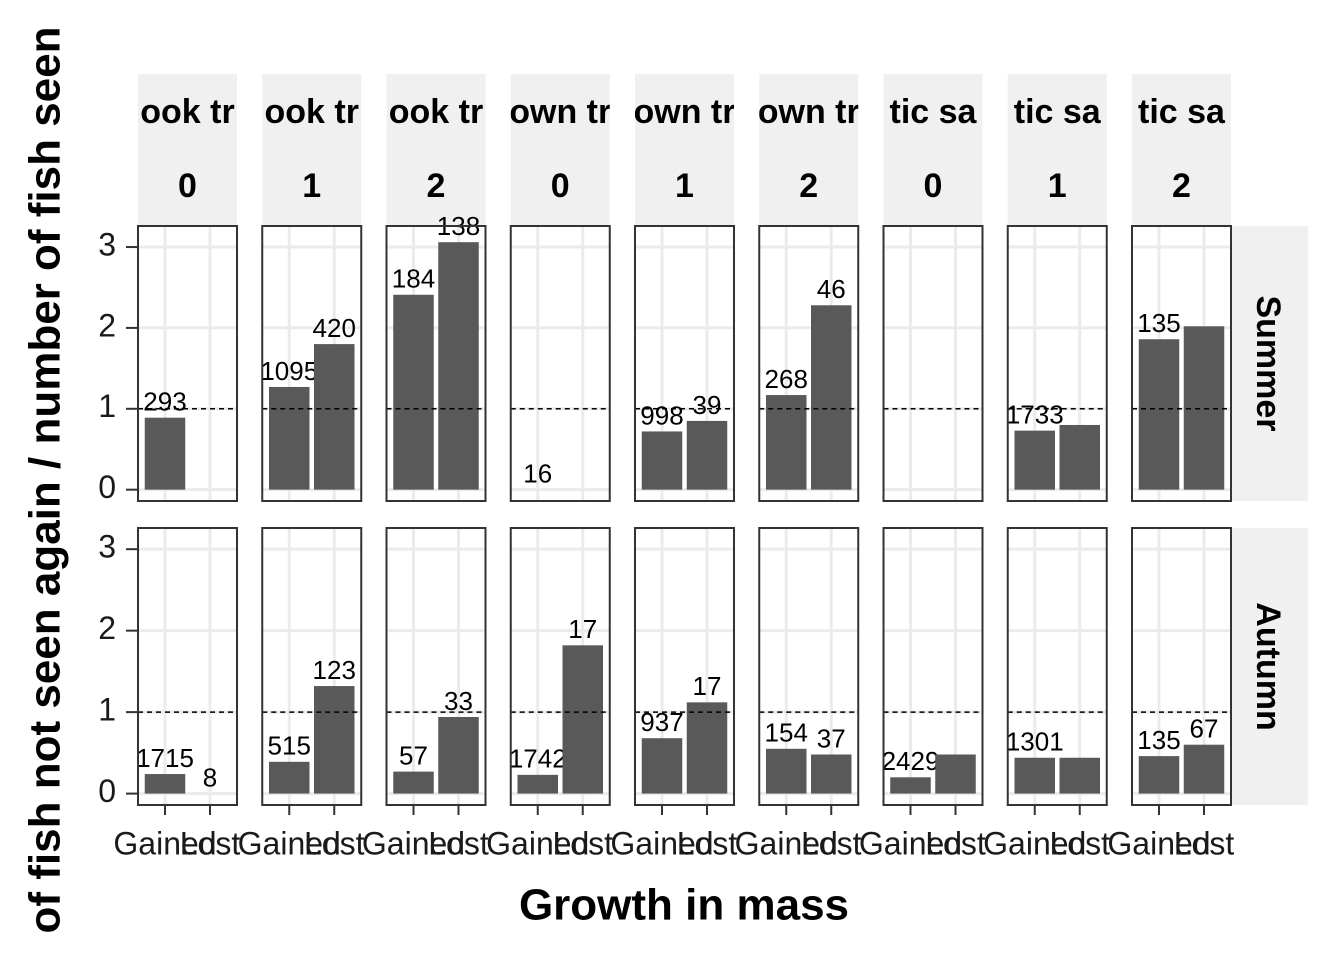 Image resolution: width=1344 pixels, height=960 pixels. Describe the element at coordinates (165, 758) in the screenshot. I see `bar-label: 1715` at that location.